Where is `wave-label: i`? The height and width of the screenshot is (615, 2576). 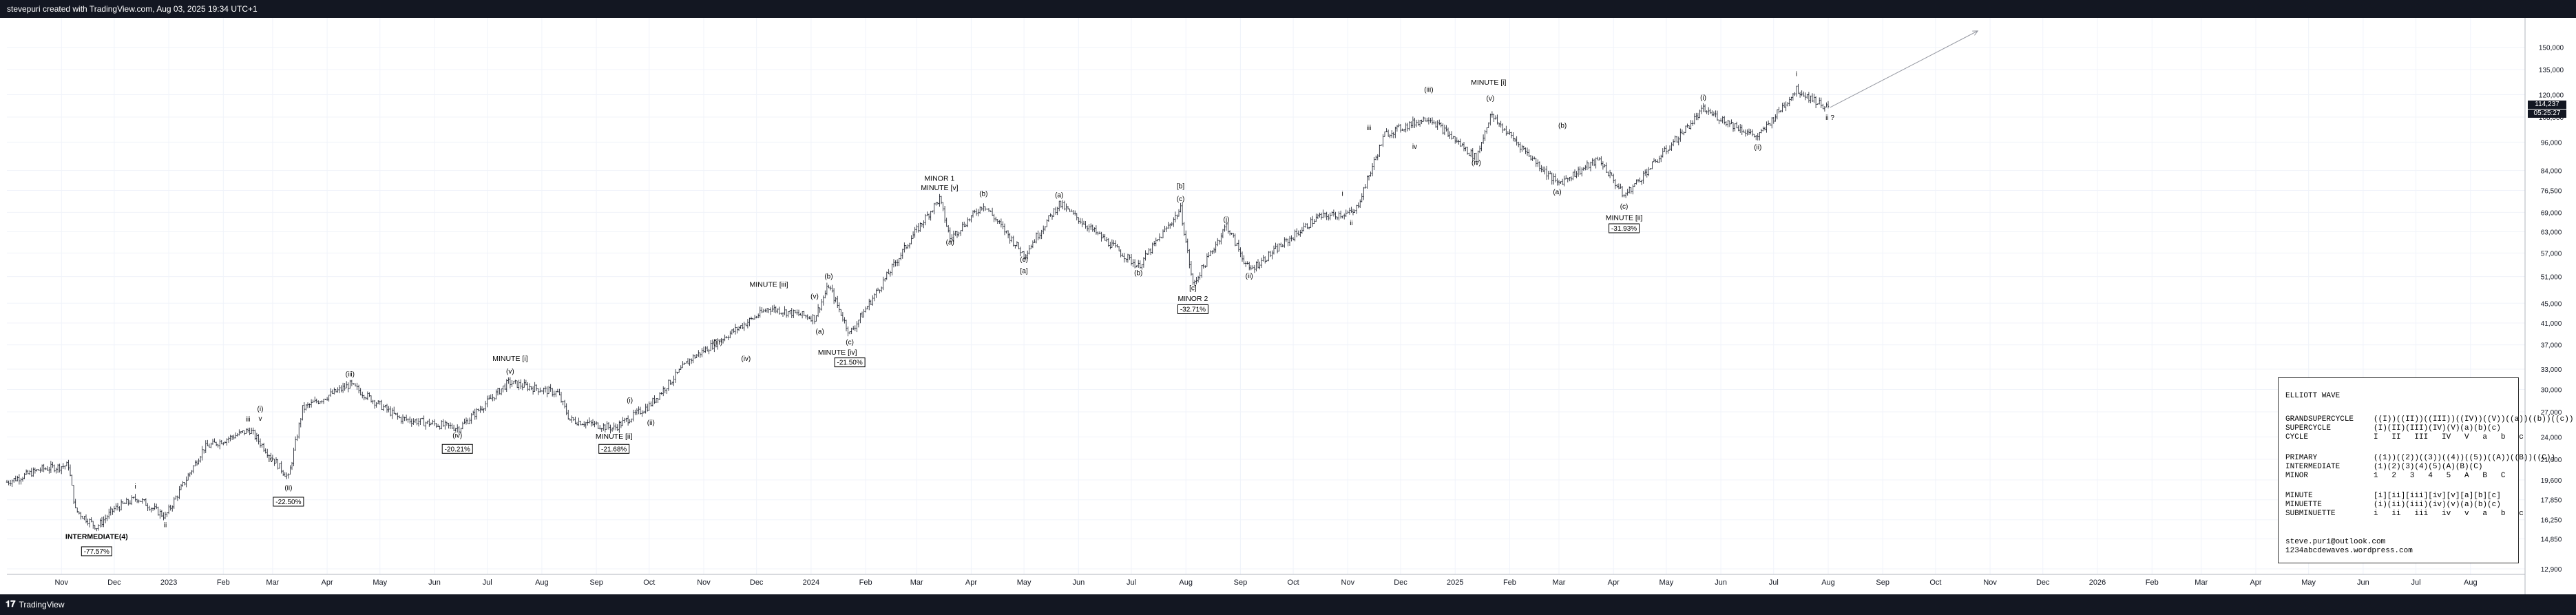 wave-label: i is located at coordinates (135, 487).